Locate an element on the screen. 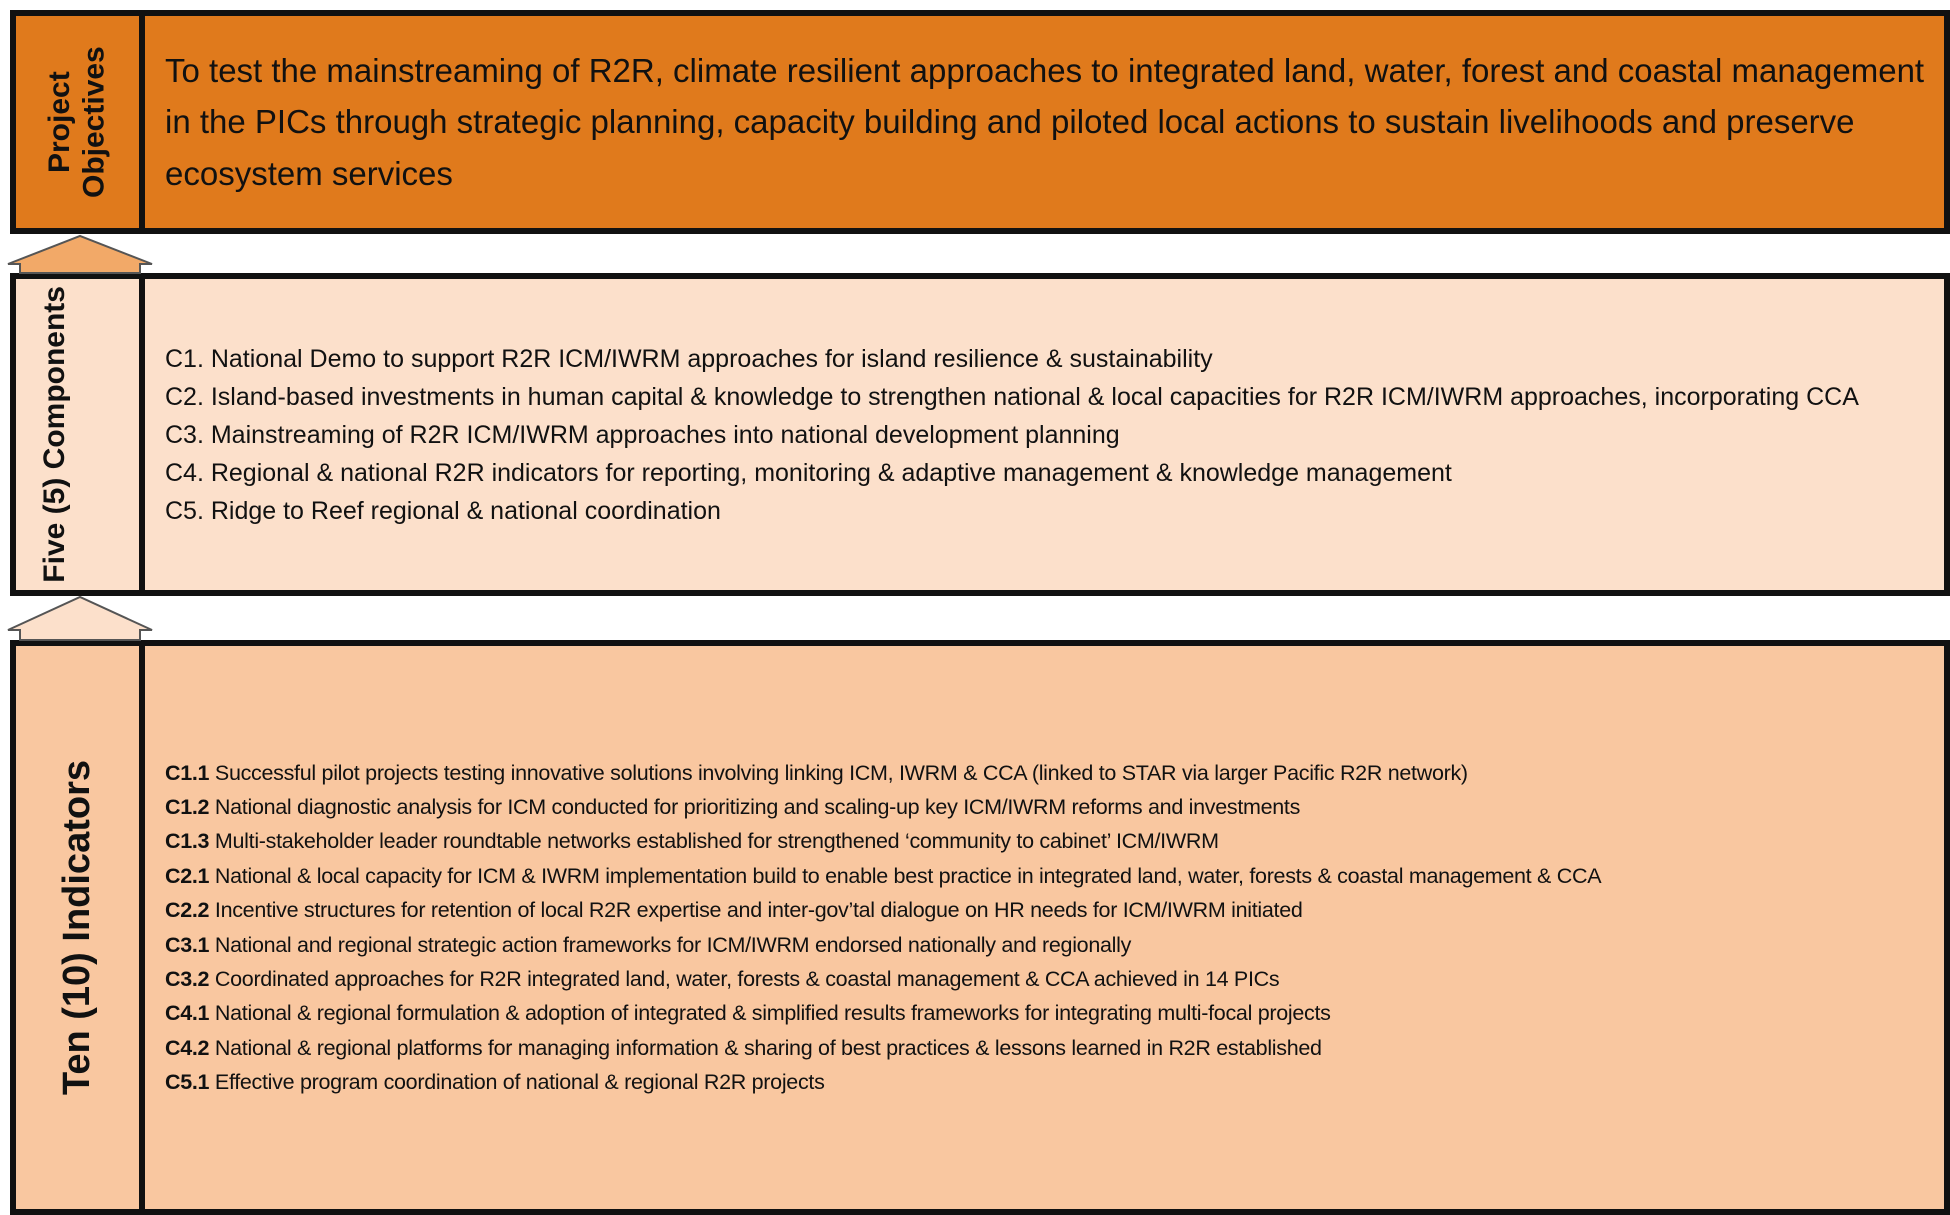 This screenshot has width=1950, height=1215. indicators-label: Ten (10) Indicators is located at coordinates (77, 927).